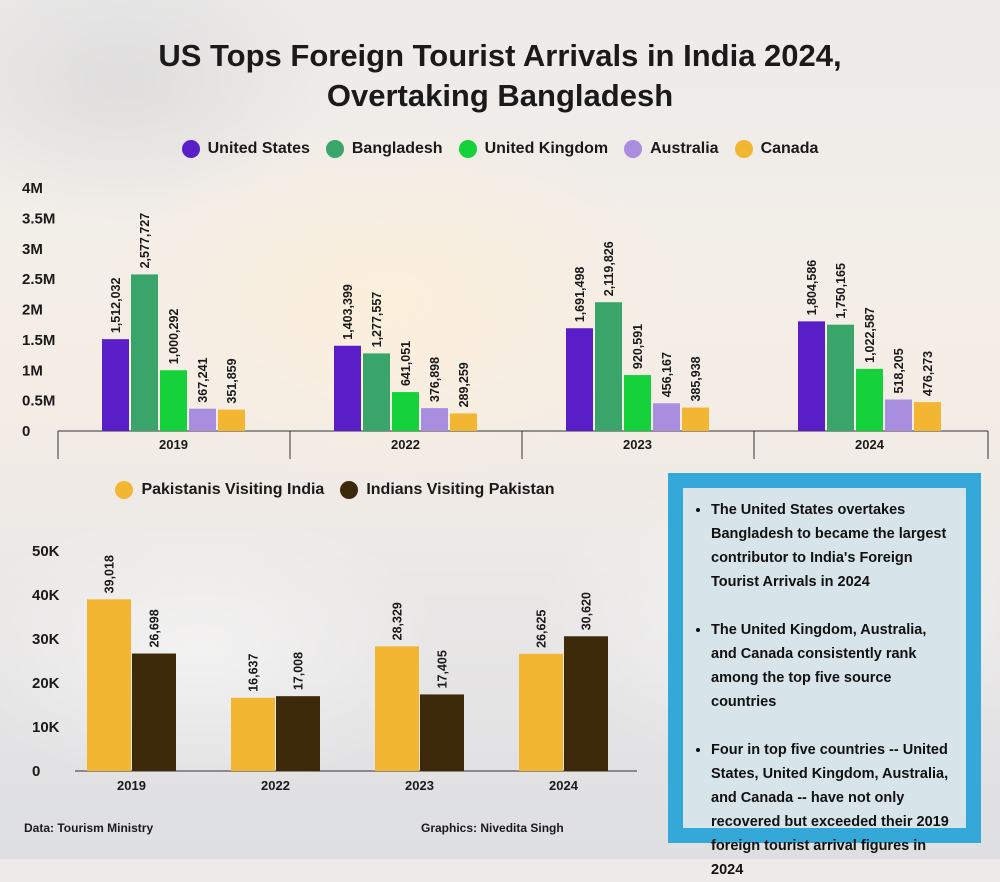 Image resolution: width=1000 pixels, height=882 pixels. Describe the element at coordinates (463, 422) in the screenshot. I see `bar-canada-2022` at that location.